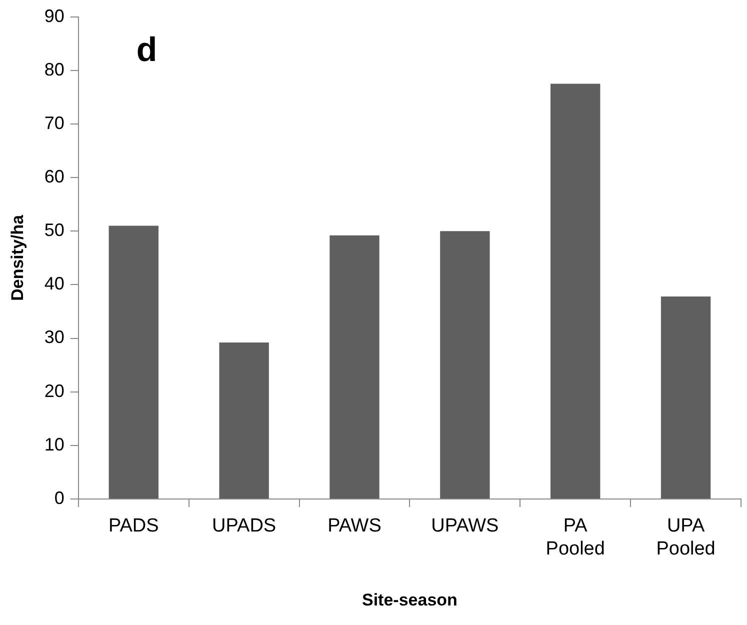 Image resolution: width=747 pixels, height=625 pixels. Describe the element at coordinates (465, 526) in the screenshot. I see `x-tick-label: UPAWS` at that location.